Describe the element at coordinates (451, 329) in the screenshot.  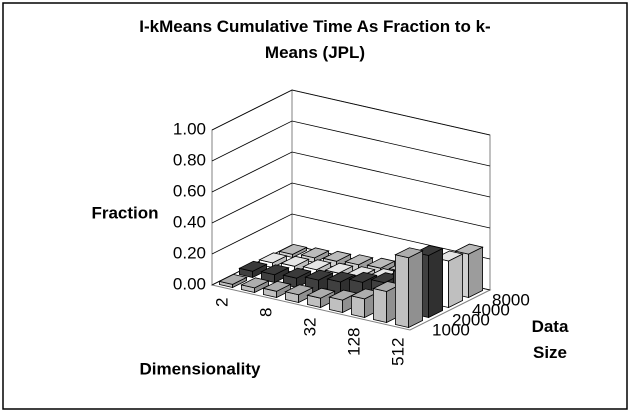
I see `z-tick-label: 1000` at that location.